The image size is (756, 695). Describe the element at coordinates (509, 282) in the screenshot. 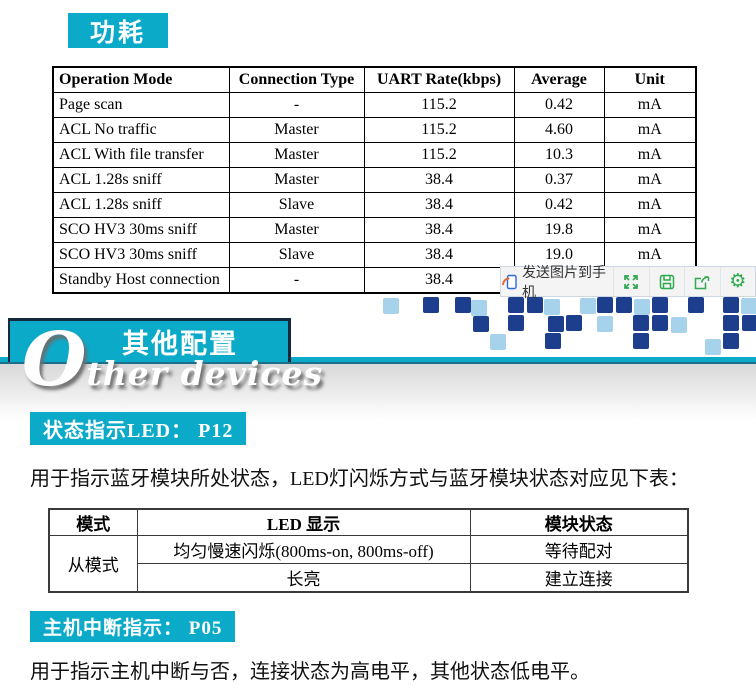

I see `send-to-phone-icon` at that location.